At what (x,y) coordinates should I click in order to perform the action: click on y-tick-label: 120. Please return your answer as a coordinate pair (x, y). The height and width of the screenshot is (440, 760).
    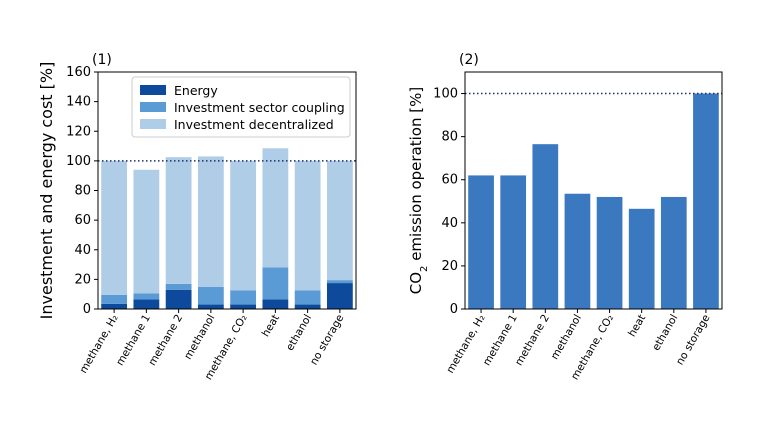
    Looking at the image, I should click on (78, 131).